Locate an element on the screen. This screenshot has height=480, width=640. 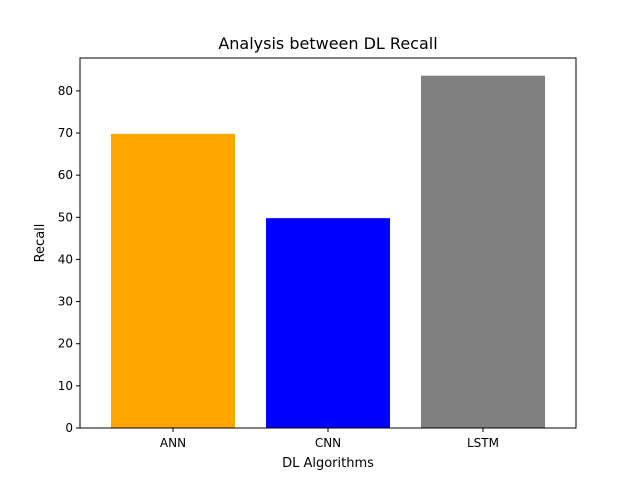
y-tick-label: 10 is located at coordinates (65, 386).